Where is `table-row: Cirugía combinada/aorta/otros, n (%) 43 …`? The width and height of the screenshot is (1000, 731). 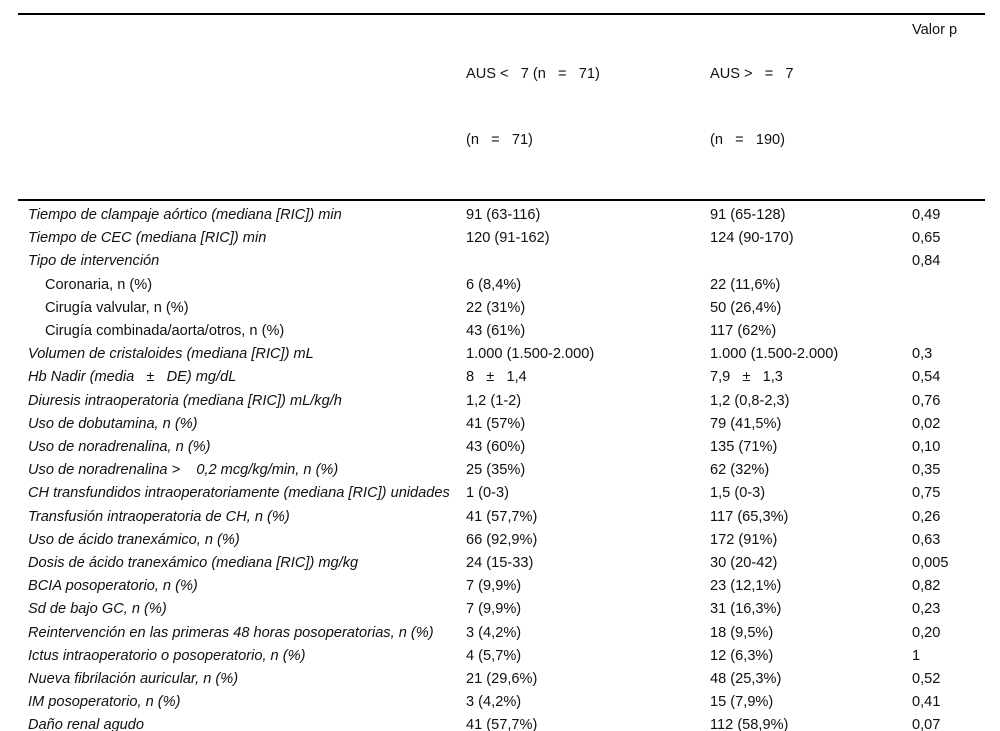
table-row: Cirugía combinada/aorta/otros, n (%) 43 … is located at coordinates (501, 331).